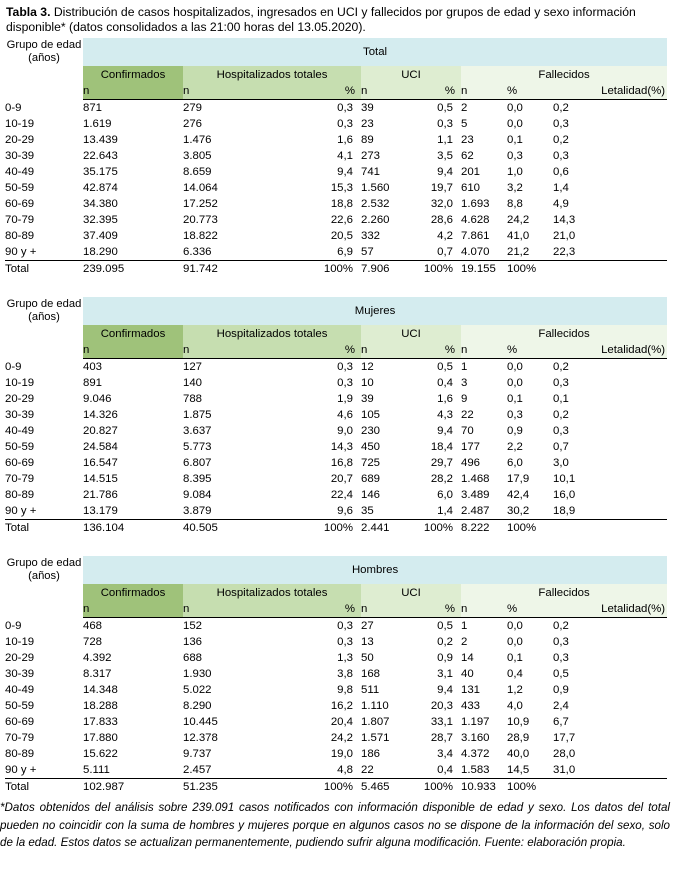 The height and width of the screenshot is (874, 680). I want to click on value-cell: 21,2, so click(518, 252).